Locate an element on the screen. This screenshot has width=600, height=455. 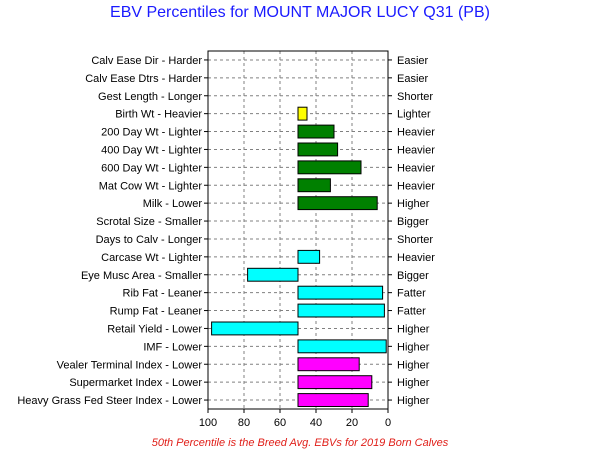
bar-600-day-wt-lighter is located at coordinates (329, 167).